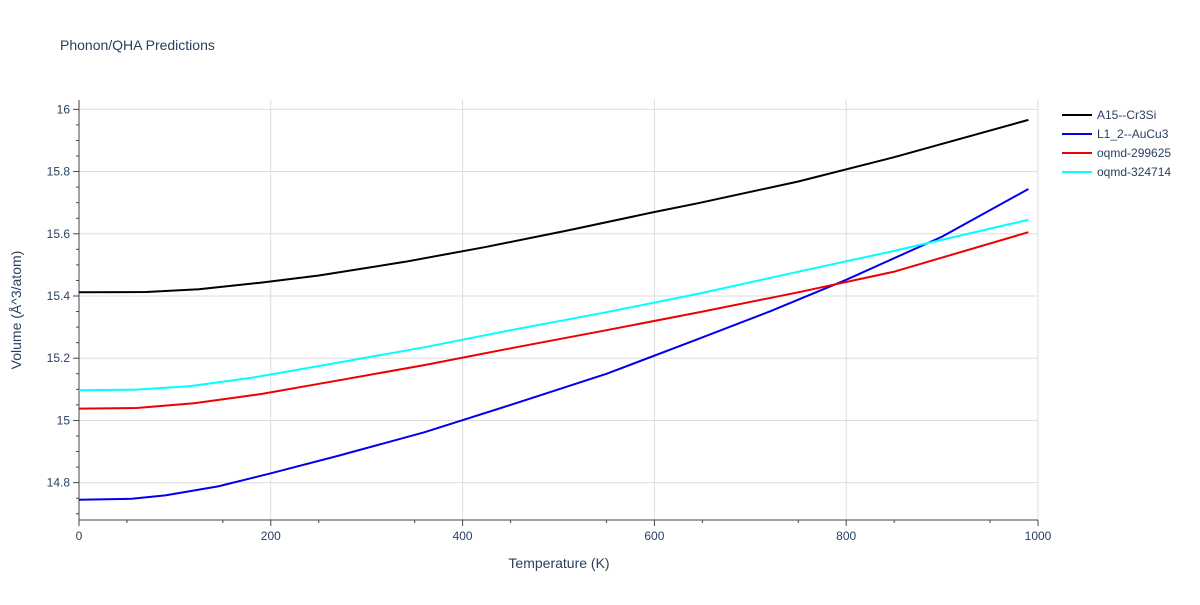 Image resolution: width=1200 pixels, height=605 pixels. I want to click on x-tick-label: 200, so click(271, 536).